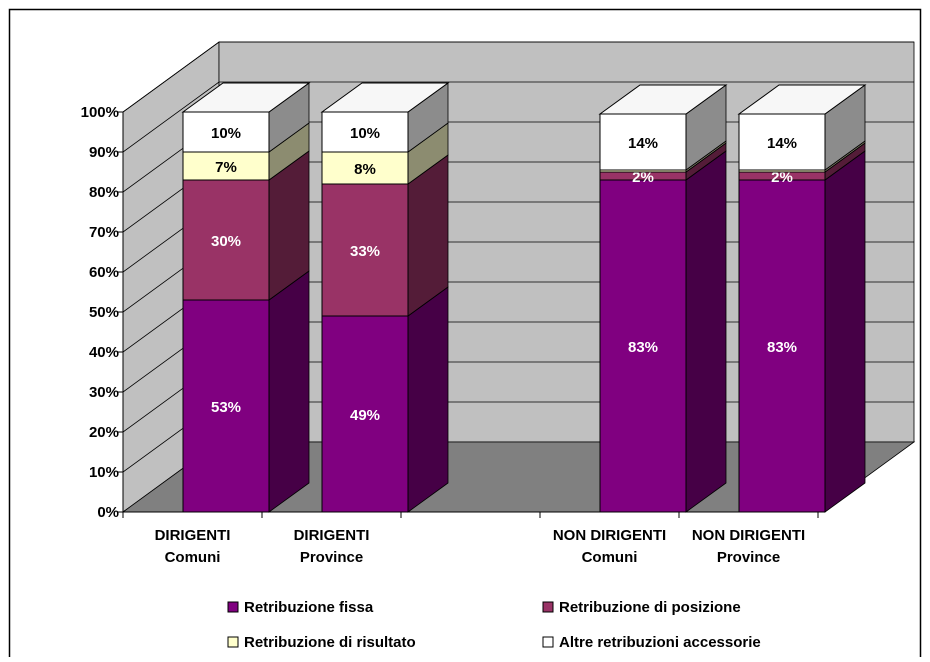 The image size is (930, 662). Describe the element at coordinates (660, 642) in the screenshot. I see `legend-label: Altre retribuzioni accessorie` at that location.